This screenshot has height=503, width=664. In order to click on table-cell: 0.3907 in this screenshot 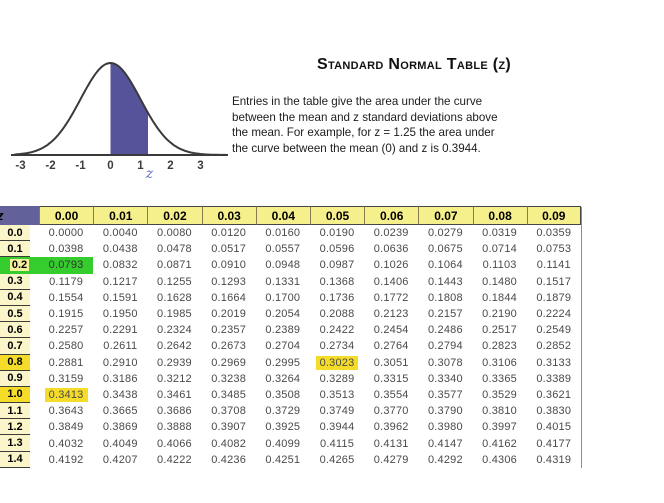, I will do `click(229, 427)`.